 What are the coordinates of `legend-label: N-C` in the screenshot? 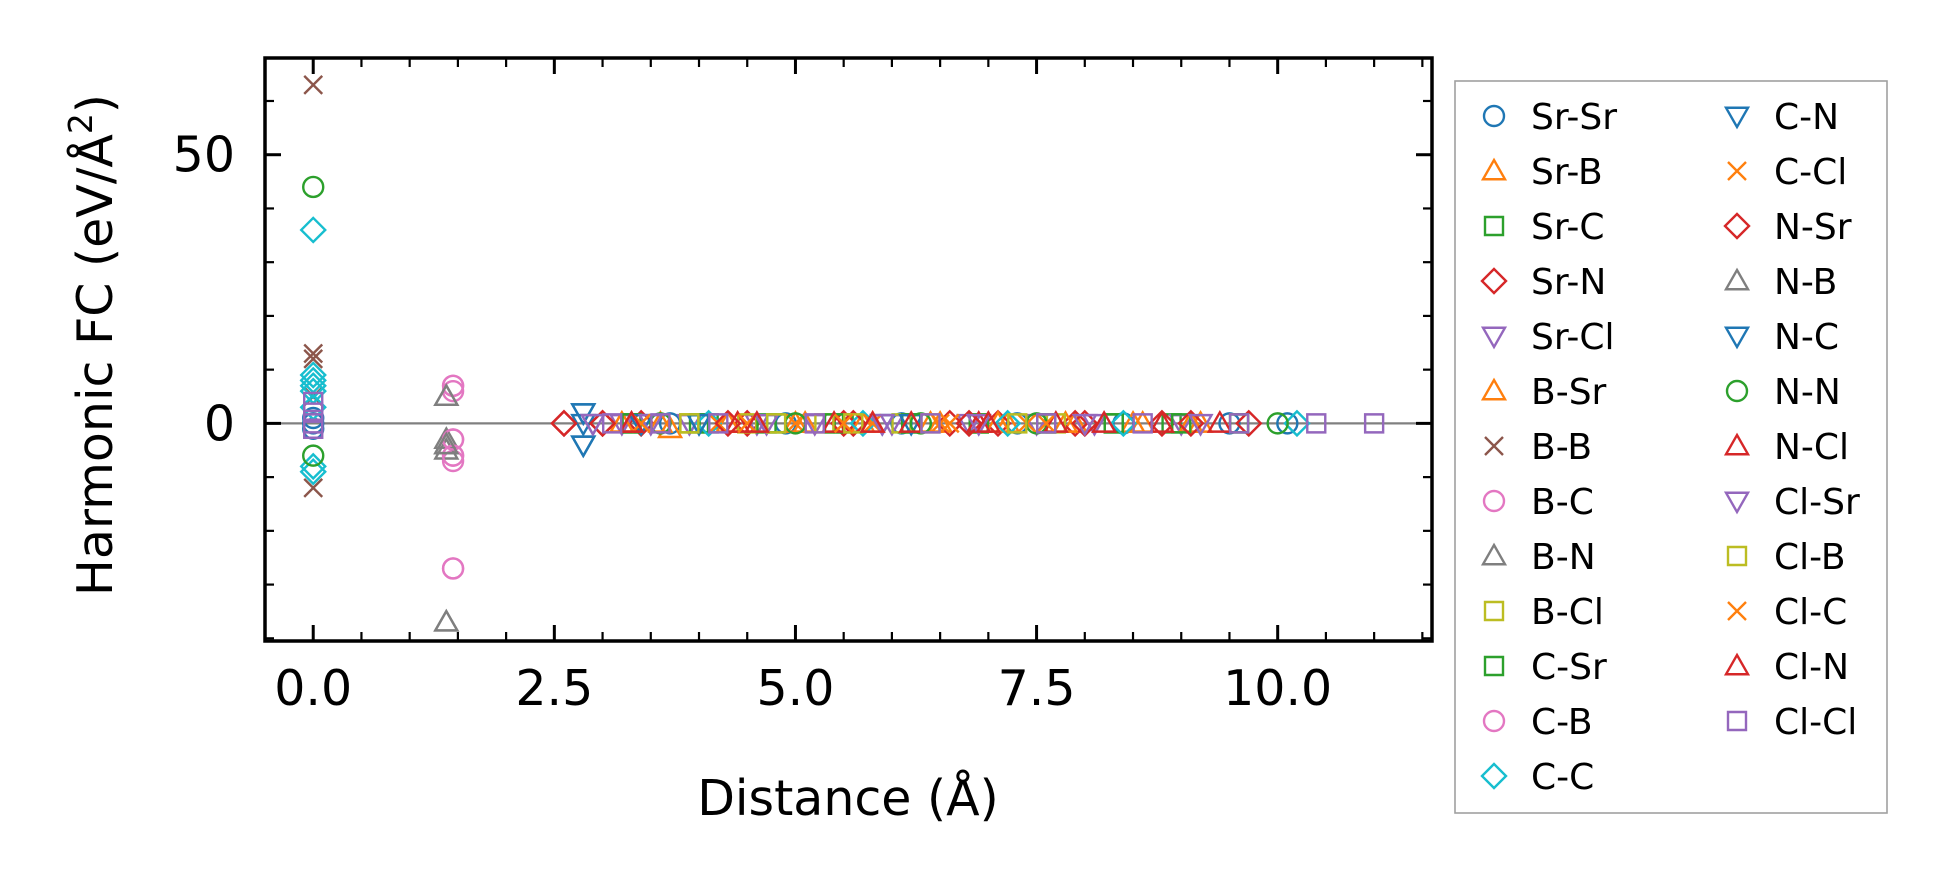 It's located at (1806, 337).